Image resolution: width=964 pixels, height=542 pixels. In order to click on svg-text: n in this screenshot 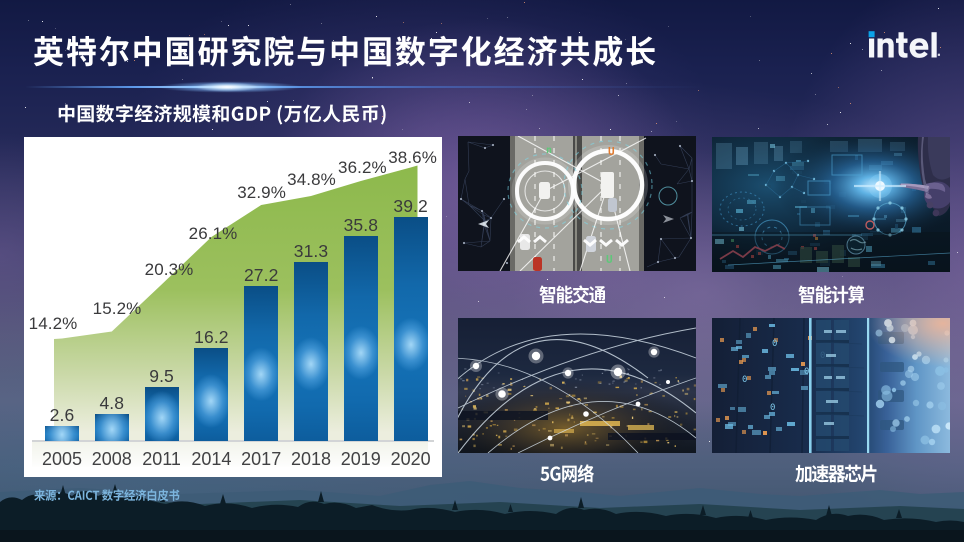, I will do `click(549, 150)`.